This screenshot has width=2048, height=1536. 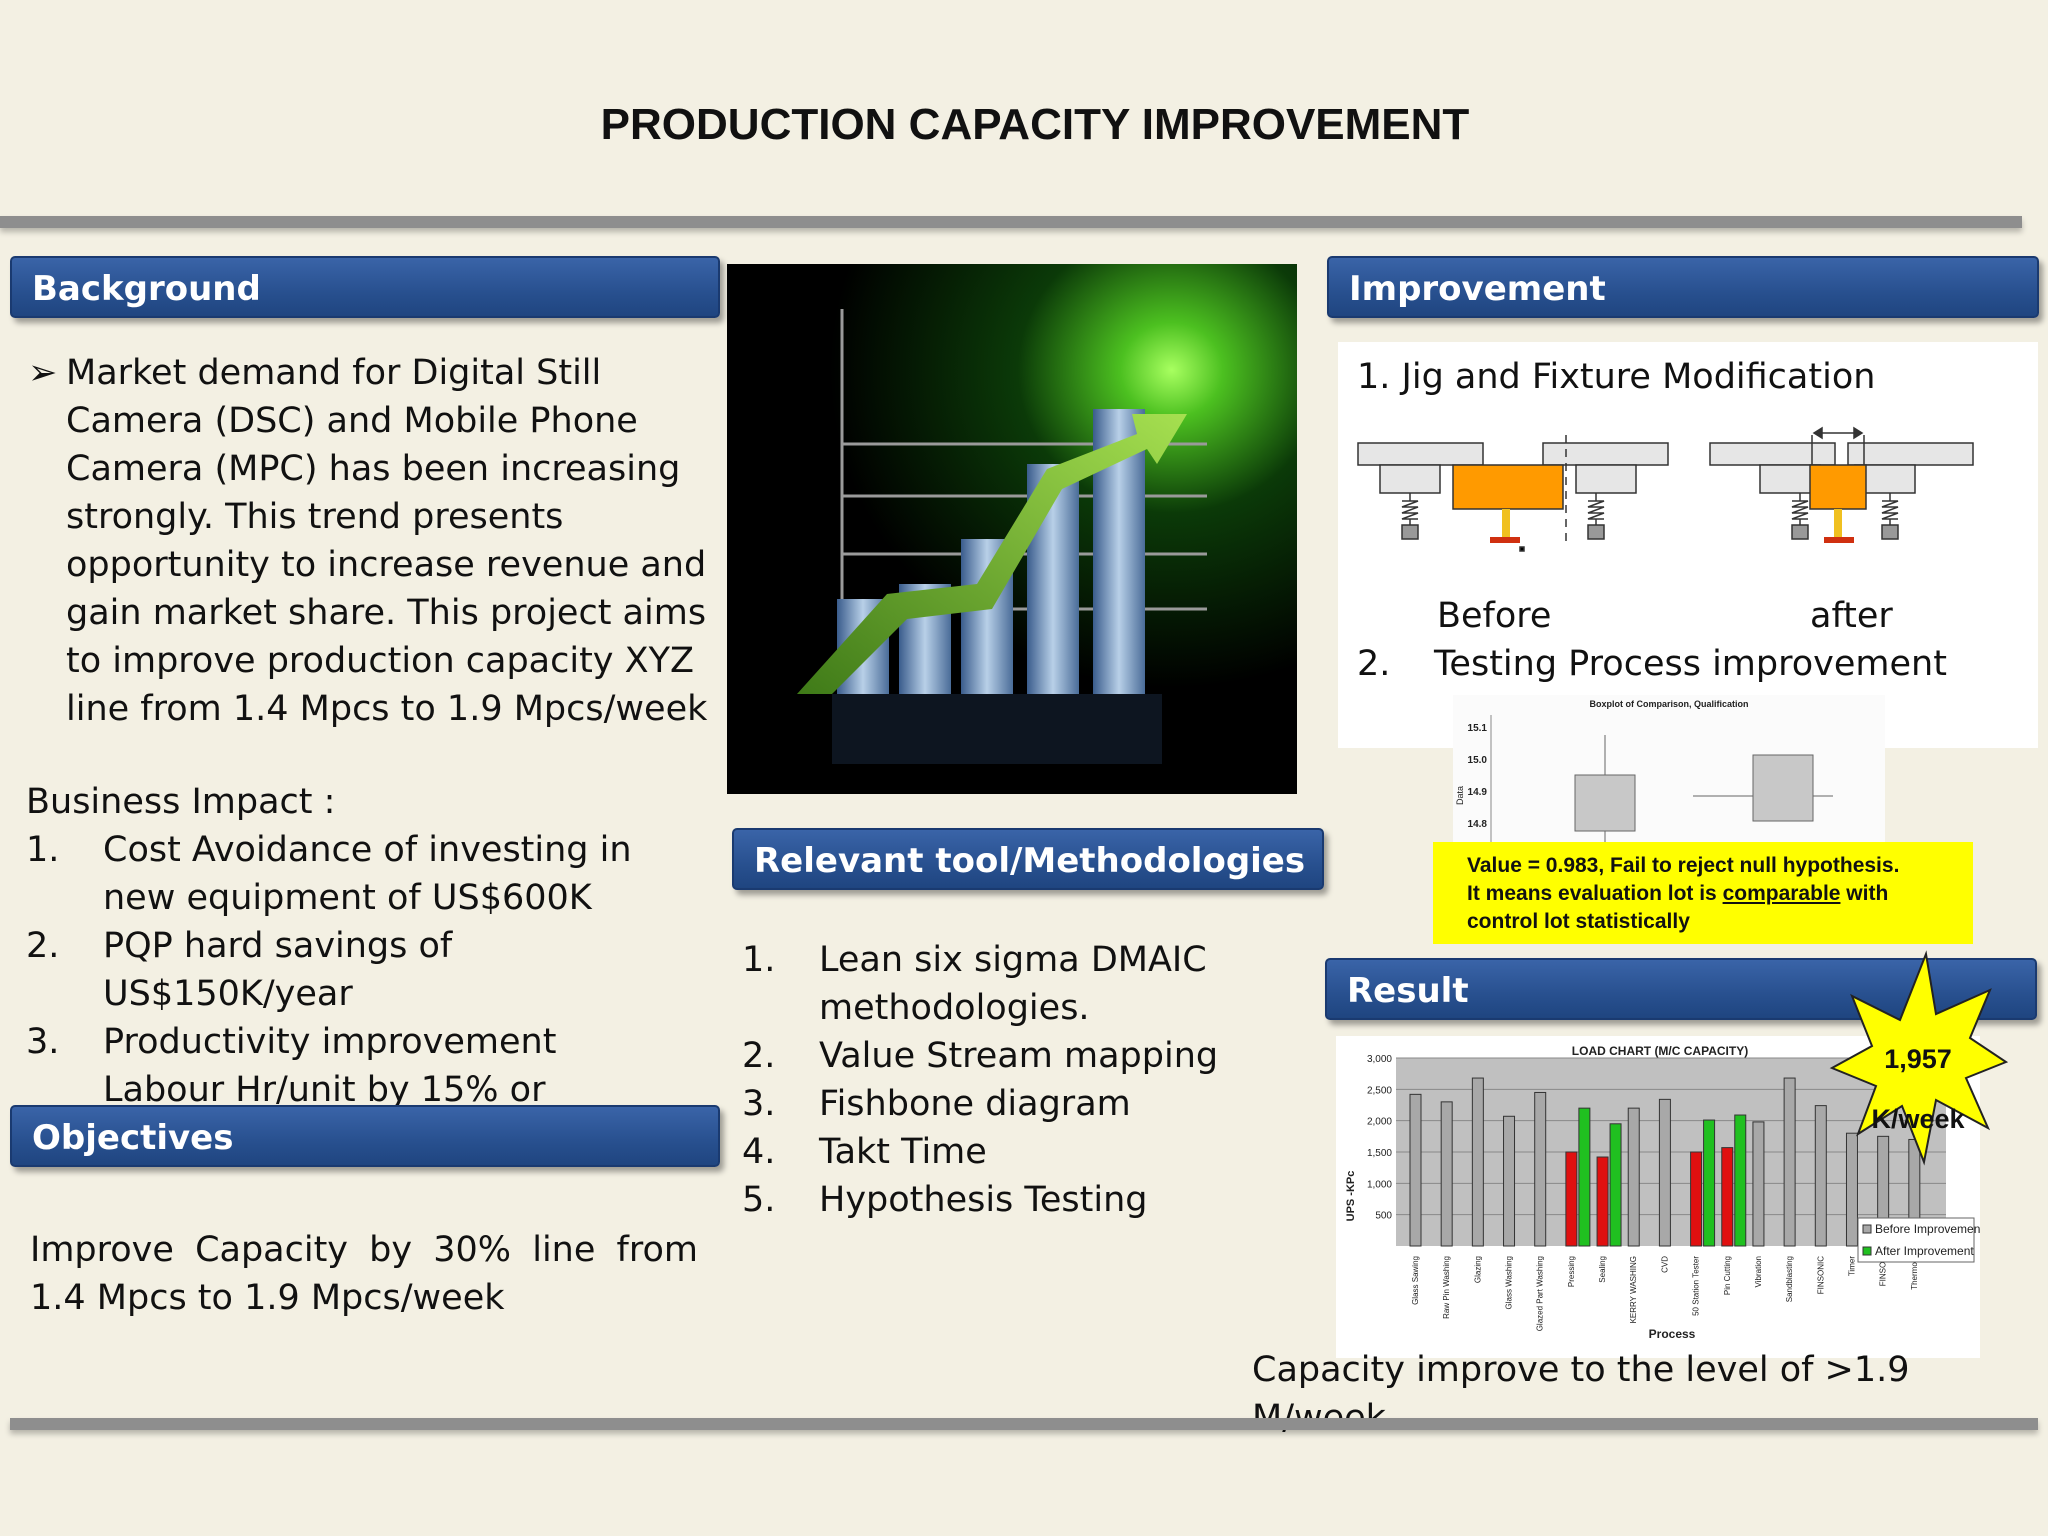 What do you see at coordinates (1690, 664) in the screenshot?
I see `improvement-item-2: Testing Process improvement` at bounding box center [1690, 664].